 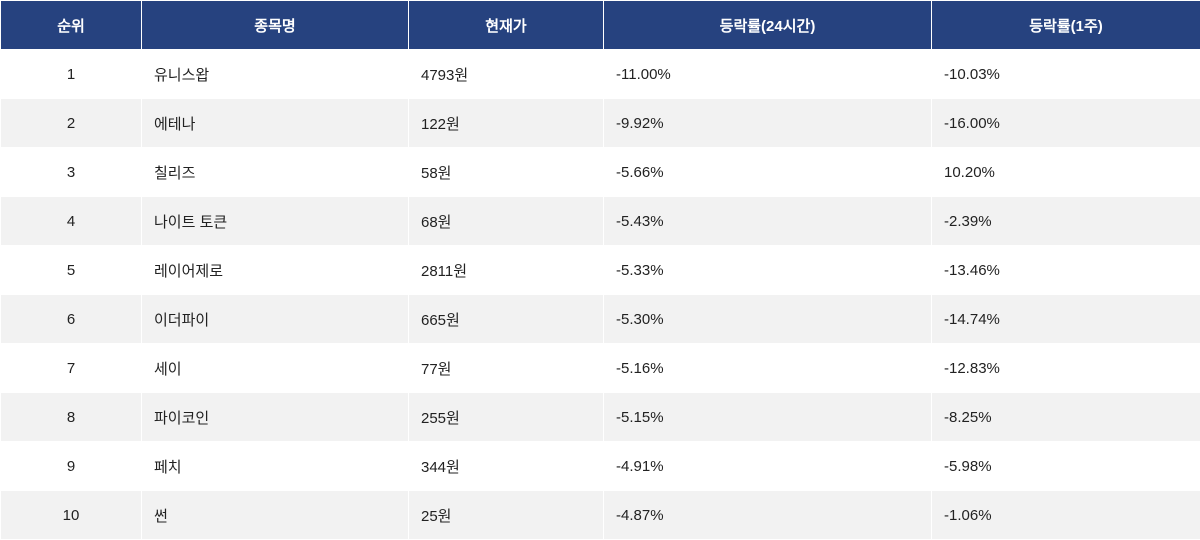 What do you see at coordinates (275, 319) in the screenshot?
I see `table-cell: 이더파이` at bounding box center [275, 319].